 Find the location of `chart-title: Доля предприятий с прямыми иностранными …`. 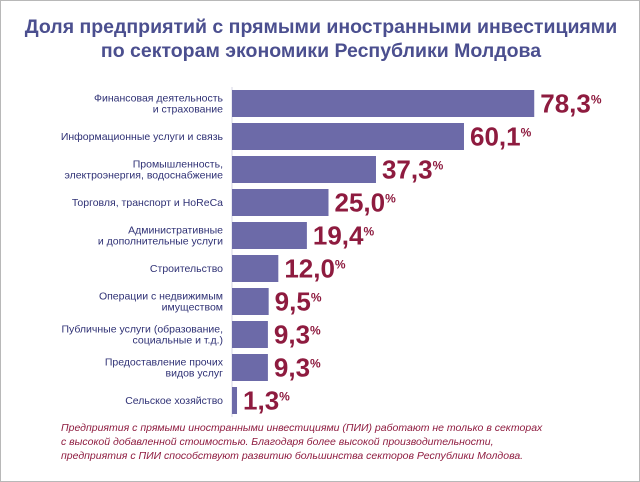

chart-title: Доля предприятий с прямыми иностранными … is located at coordinates (320, 39).